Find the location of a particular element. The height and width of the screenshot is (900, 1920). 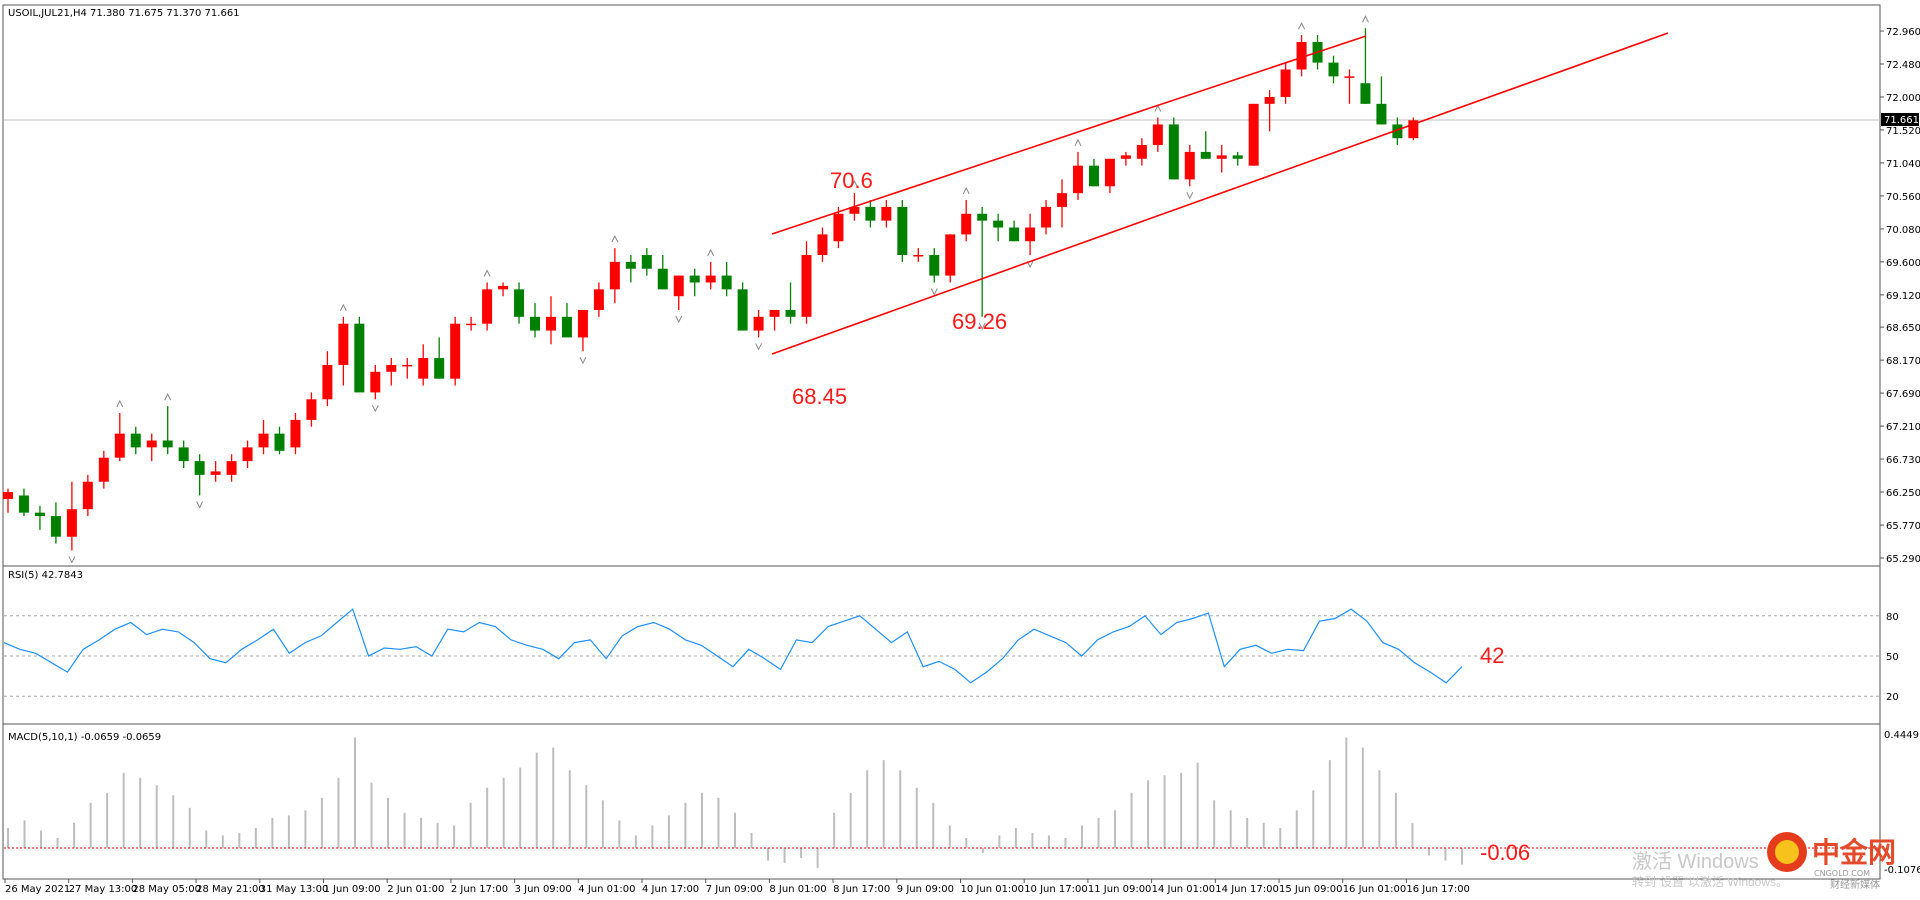

rsi-level-label: 50 is located at coordinates (1892, 657).